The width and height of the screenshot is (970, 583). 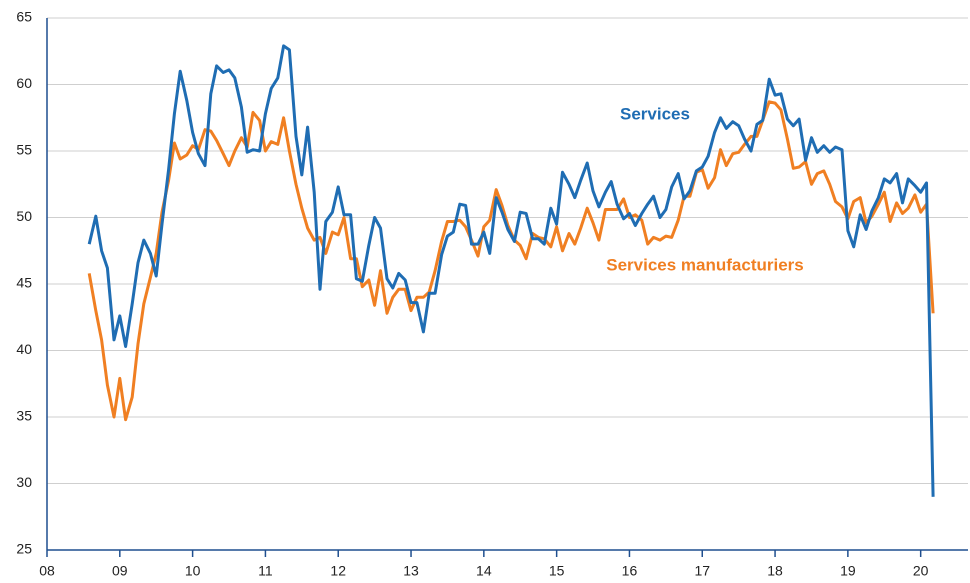 What do you see at coordinates (24, 416) in the screenshot?
I see `y-tick-label: 35` at bounding box center [24, 416].